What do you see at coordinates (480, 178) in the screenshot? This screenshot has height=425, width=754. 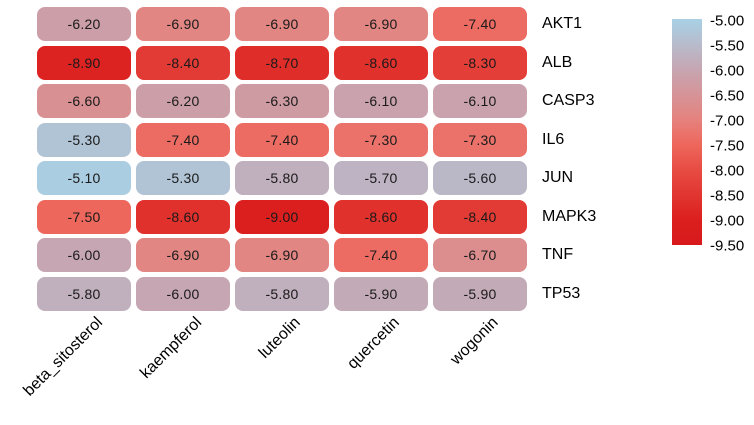 I see `heatmap-cell: -5.60` at bounding box center [480, 178].